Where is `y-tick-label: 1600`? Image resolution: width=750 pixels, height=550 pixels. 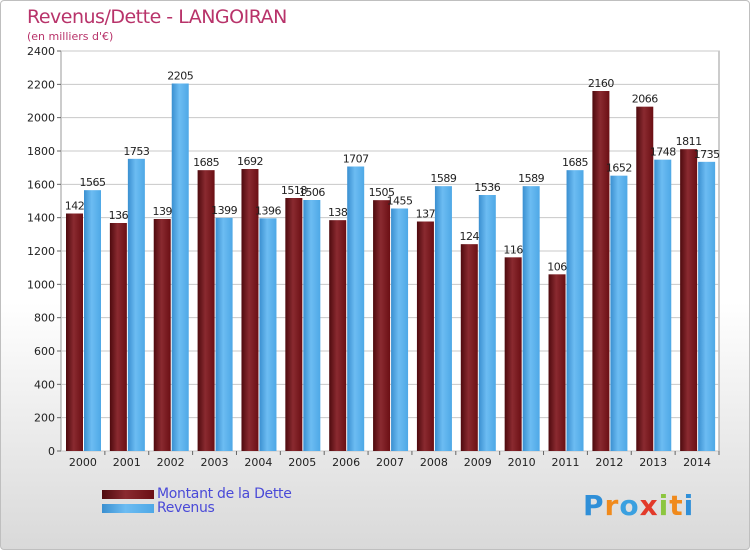
y-tick-label: 1600 is located at coordinates (41, 184).